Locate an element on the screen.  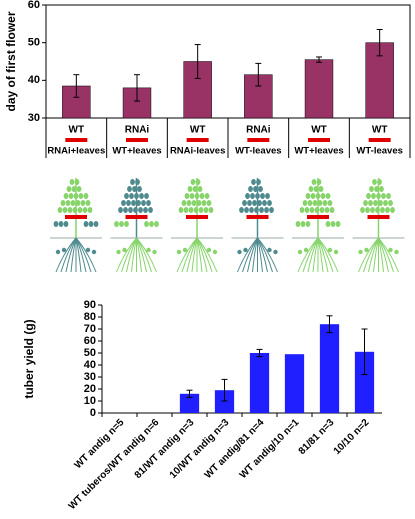
x-tick-label: RNAi is located at coordinates (258, 130).